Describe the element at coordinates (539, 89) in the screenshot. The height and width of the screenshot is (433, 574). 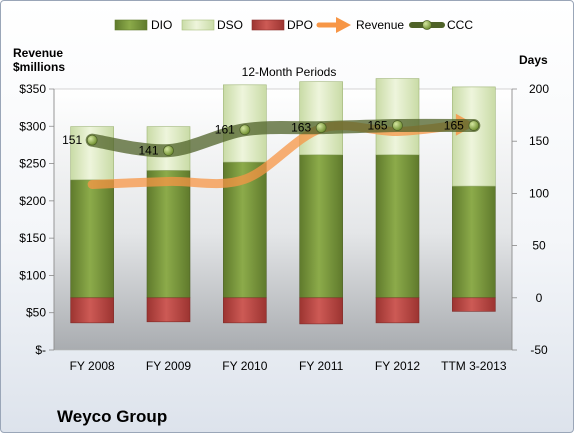
I see `right-tick-label: 200` at that location.